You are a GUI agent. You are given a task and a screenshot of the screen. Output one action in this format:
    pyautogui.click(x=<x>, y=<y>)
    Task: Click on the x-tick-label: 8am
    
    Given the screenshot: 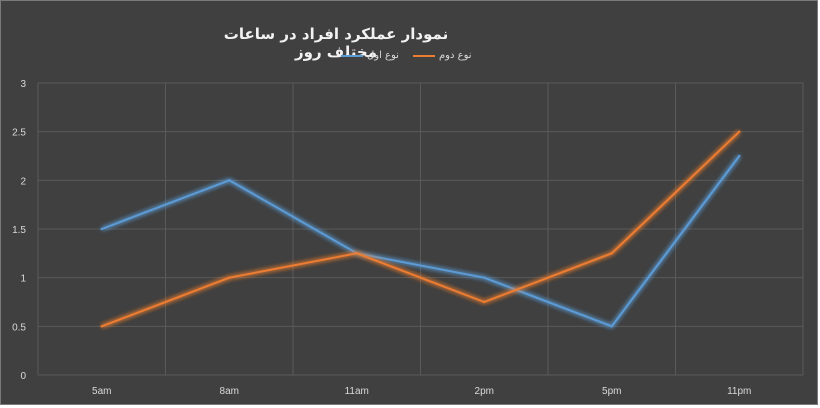 What is the action you would take?
    pyautogui.click(x=229, y=391)
    